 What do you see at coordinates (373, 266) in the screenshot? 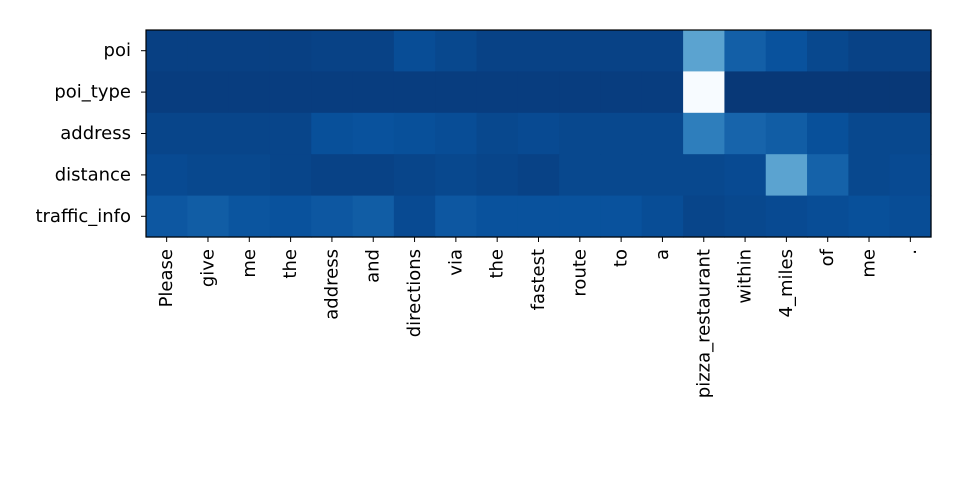
I see `x-tick-label: and` at bounding box center [373, 266].